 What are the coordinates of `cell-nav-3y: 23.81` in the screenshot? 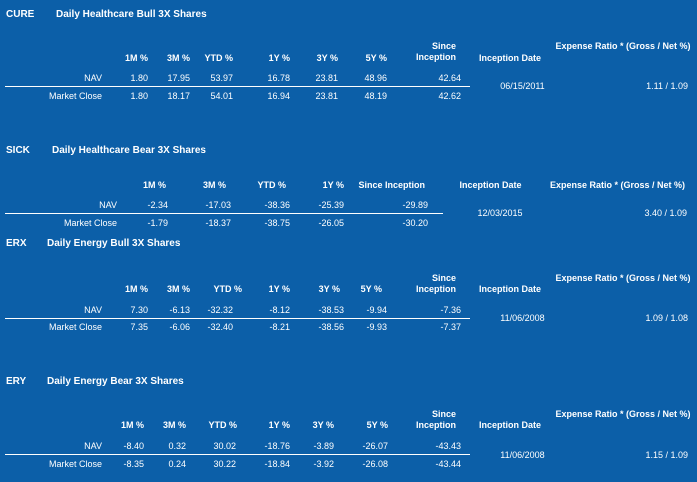 It's located at (326, 78).